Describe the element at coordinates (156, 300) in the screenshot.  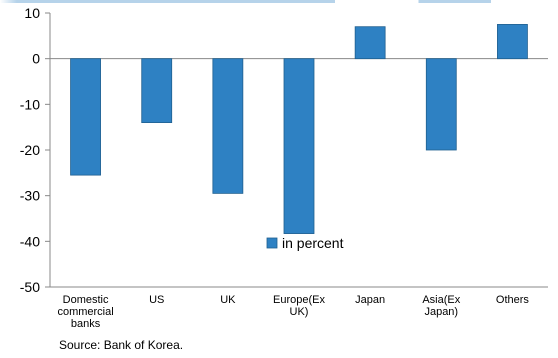
I see `x-category-label: US` at that location.